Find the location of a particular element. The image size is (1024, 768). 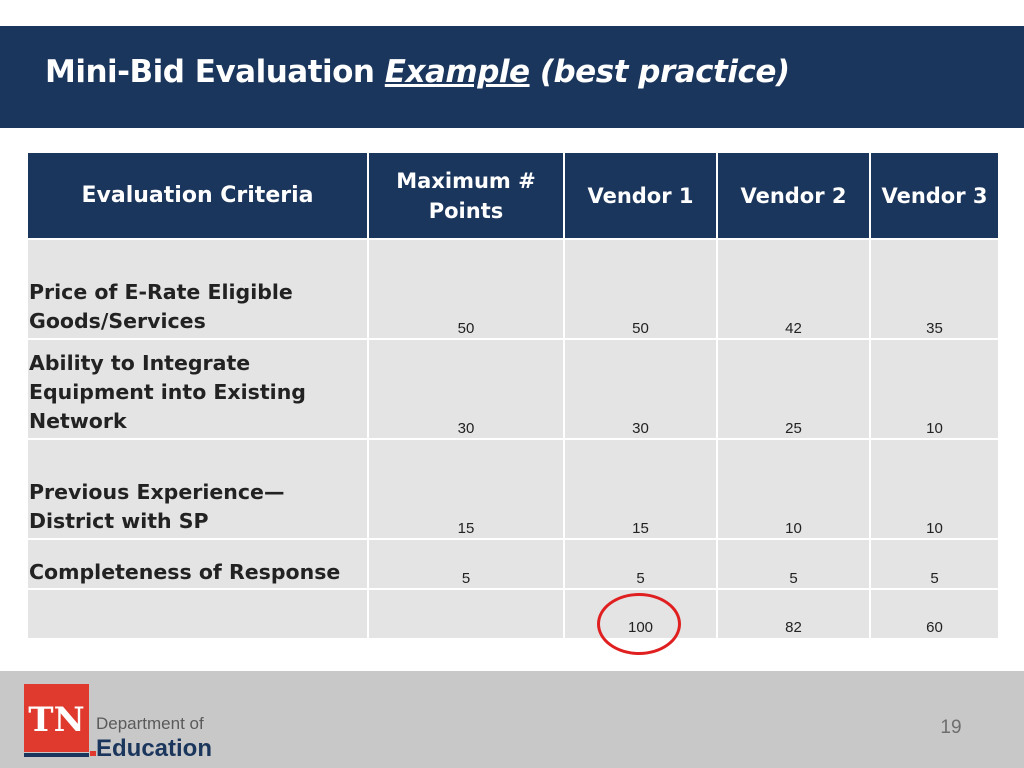

vendor-1-score: 30 is located at coordinates (640, 389).